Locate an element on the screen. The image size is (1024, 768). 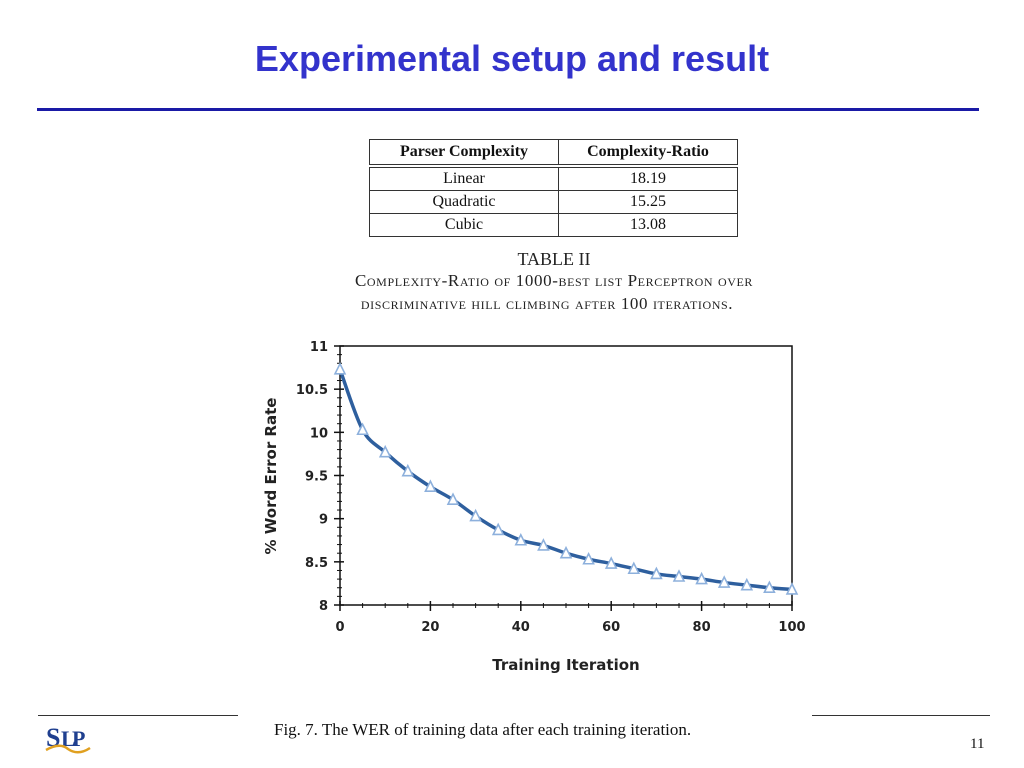
y-tick-label: 8.5 is located at coordinates (316, 563).